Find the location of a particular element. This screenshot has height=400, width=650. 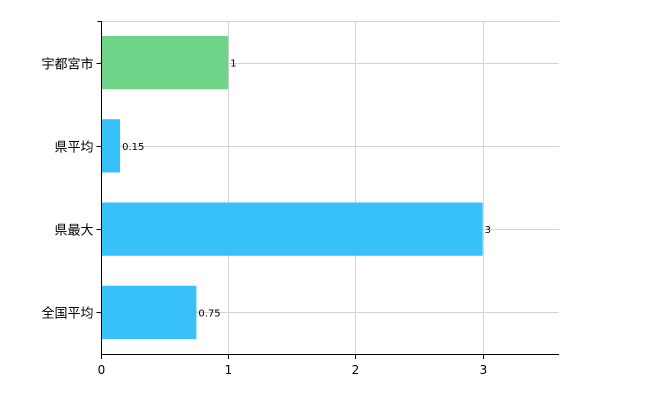

bar-data-label: 1 is located at coordinates (233, 64).